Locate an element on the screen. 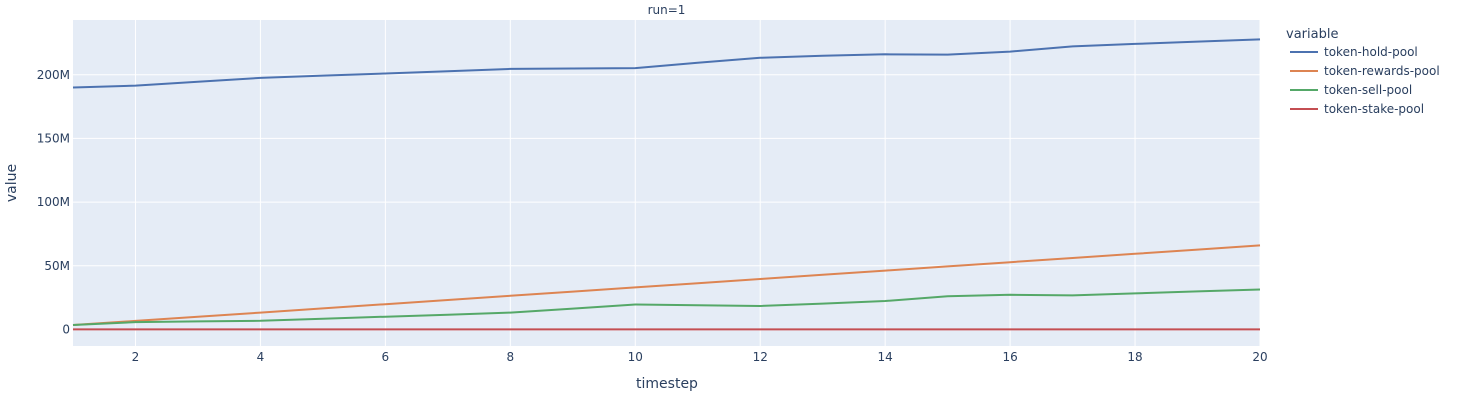 The image size is (1471, 400). y-tick-label: 150M is located at coordinates (53, 138).